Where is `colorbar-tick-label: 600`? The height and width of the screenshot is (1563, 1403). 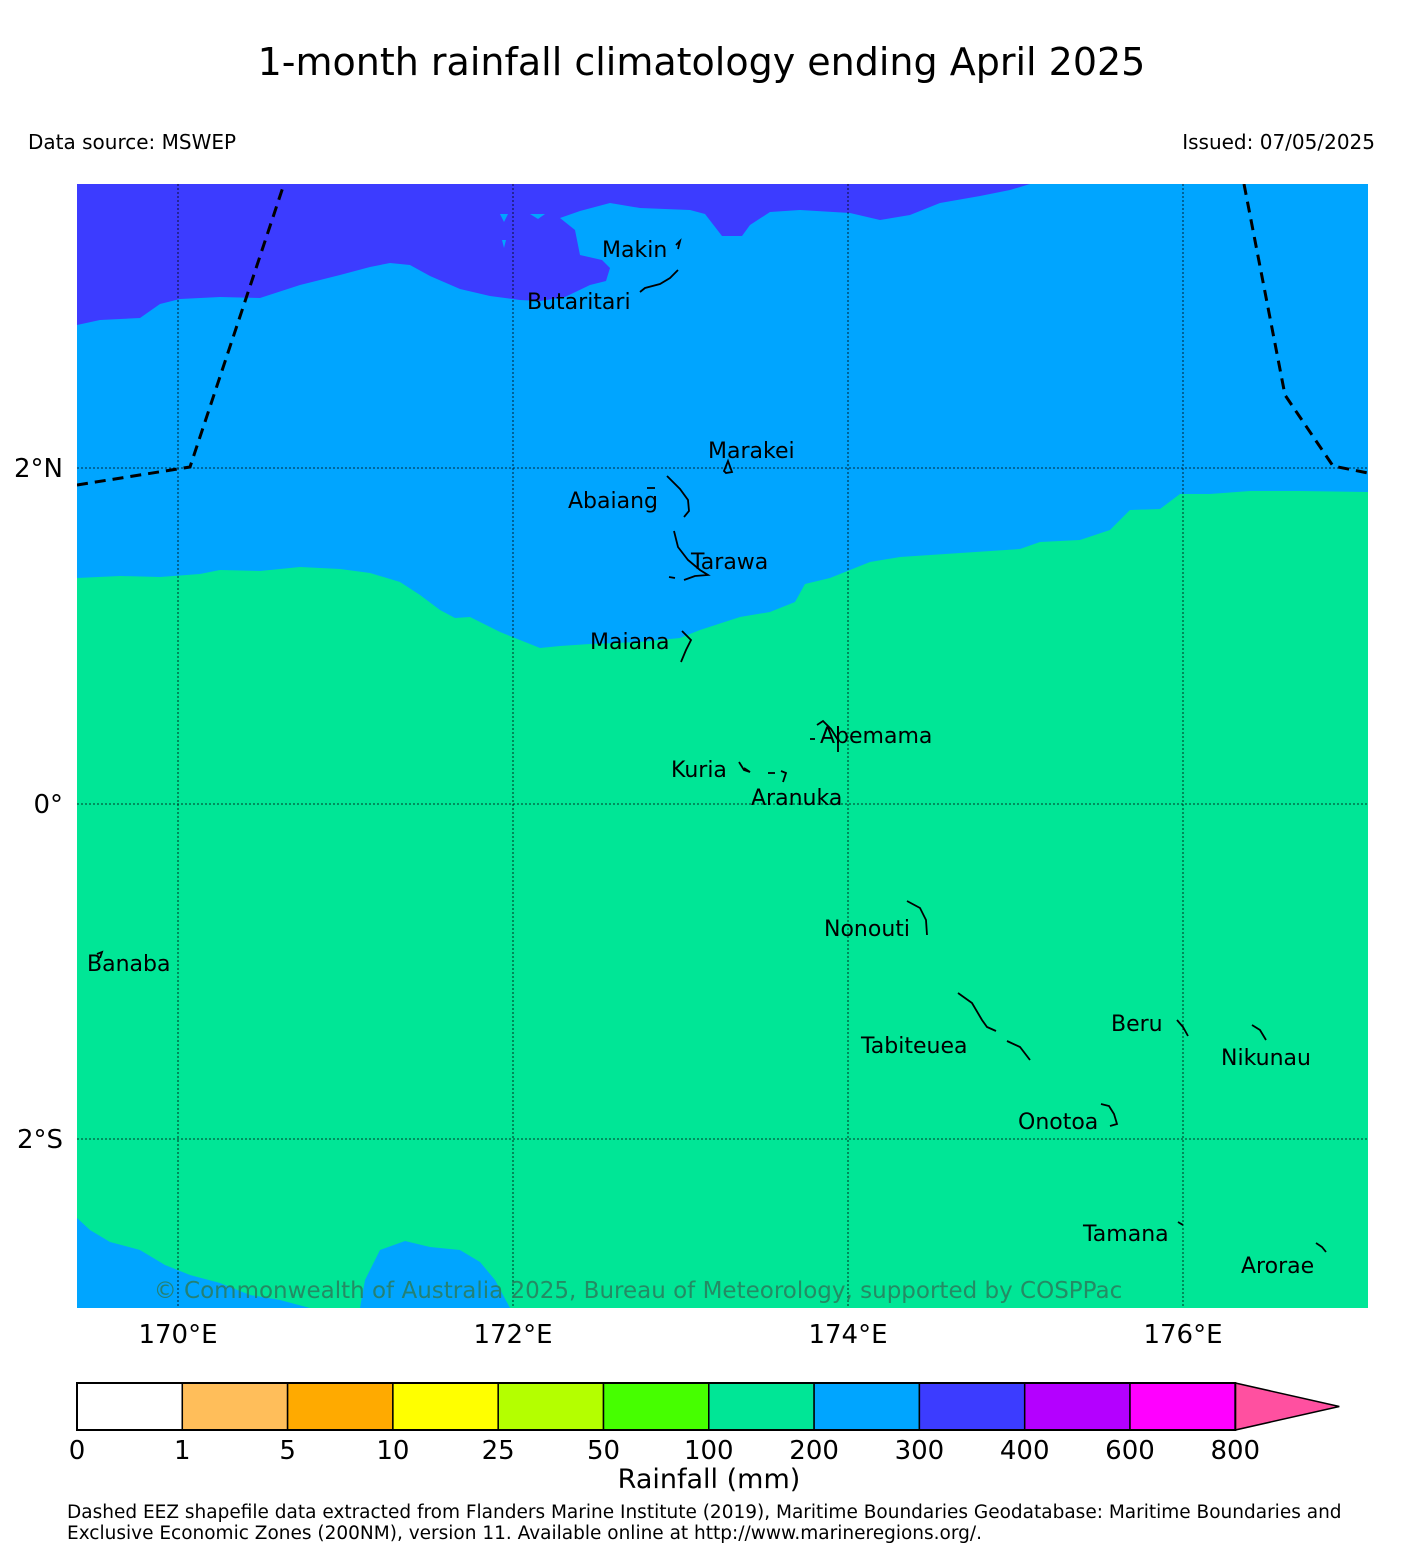 colorbar-tick-label: 600 is located at coordinates (1130, 1451).